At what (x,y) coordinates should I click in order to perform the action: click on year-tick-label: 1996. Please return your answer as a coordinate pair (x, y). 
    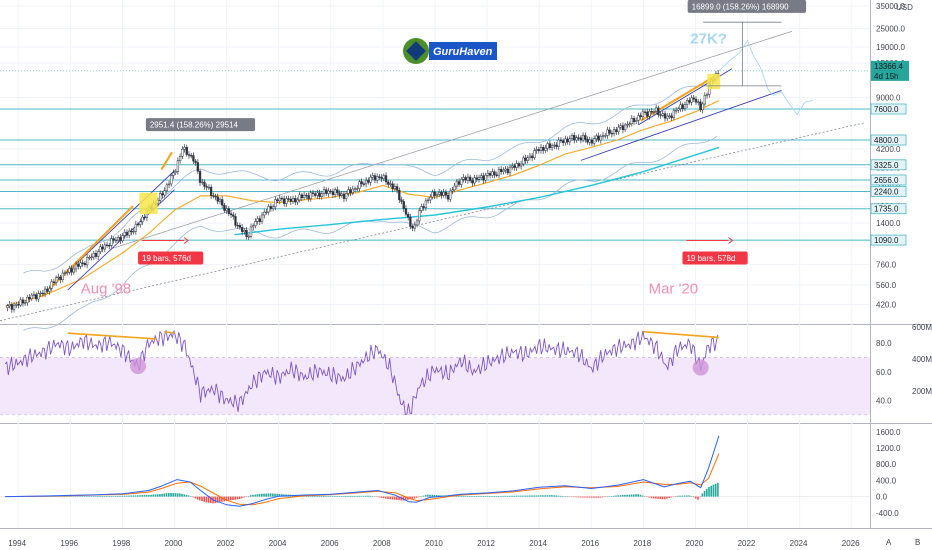
    Looking at the image, I should click on (69, 543).